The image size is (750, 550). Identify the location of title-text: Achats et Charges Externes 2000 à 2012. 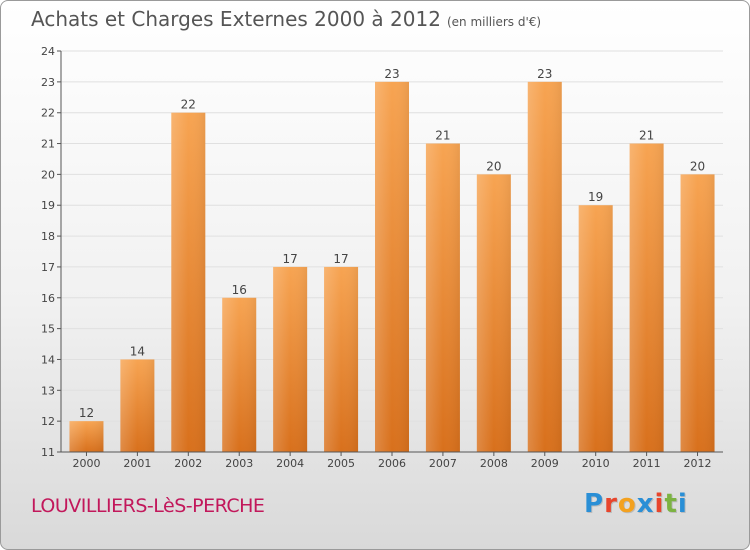
(236, 19).